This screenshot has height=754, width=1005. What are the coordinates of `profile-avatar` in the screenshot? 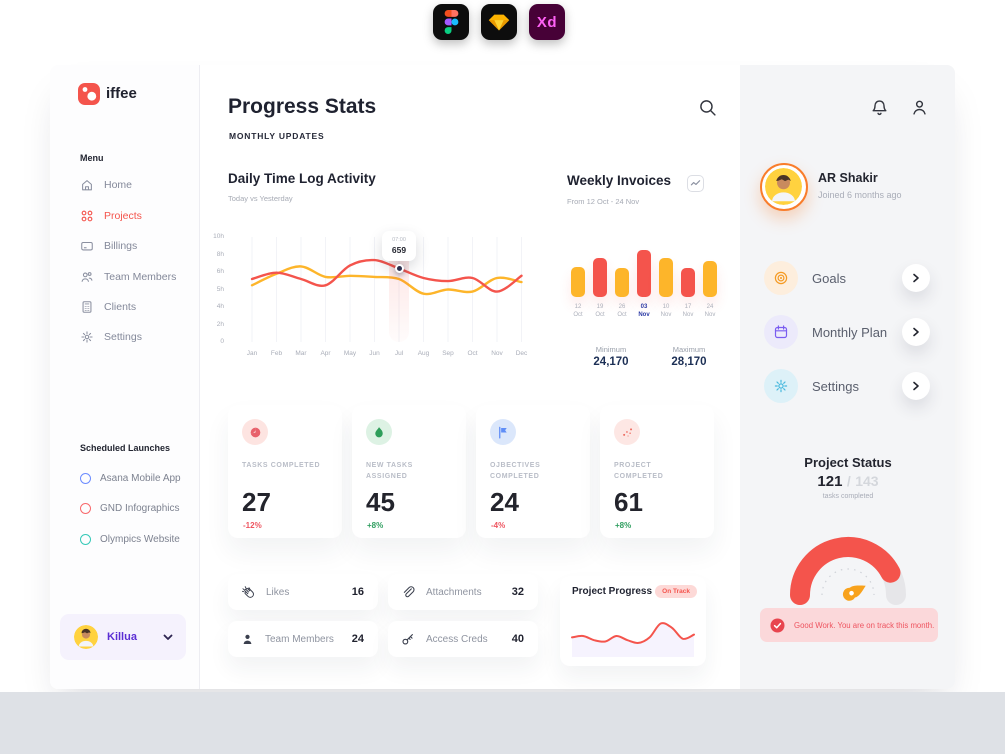 It's located at (784, 187).